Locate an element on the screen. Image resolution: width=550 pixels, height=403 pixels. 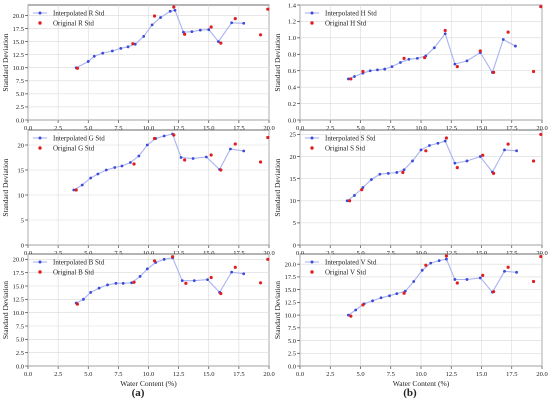
legend-label: Interpolated R Std is located at coordinates (79, 13).